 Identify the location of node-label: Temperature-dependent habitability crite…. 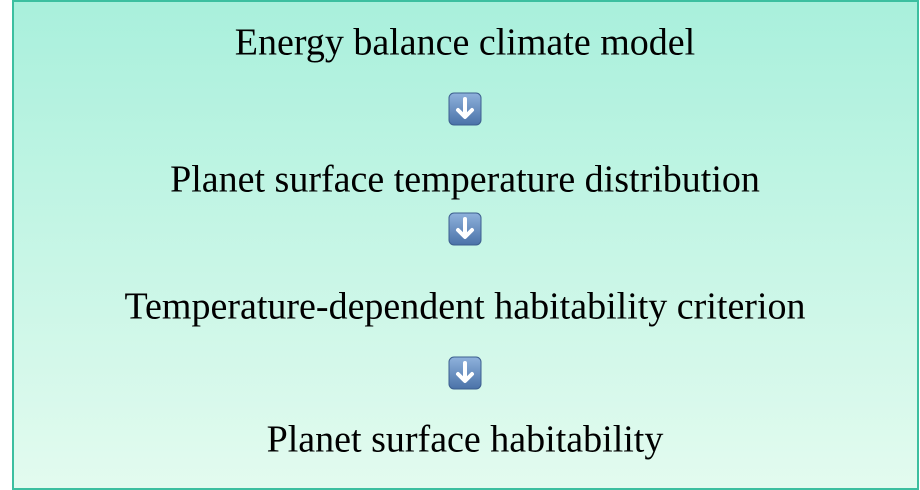
(464, 307).